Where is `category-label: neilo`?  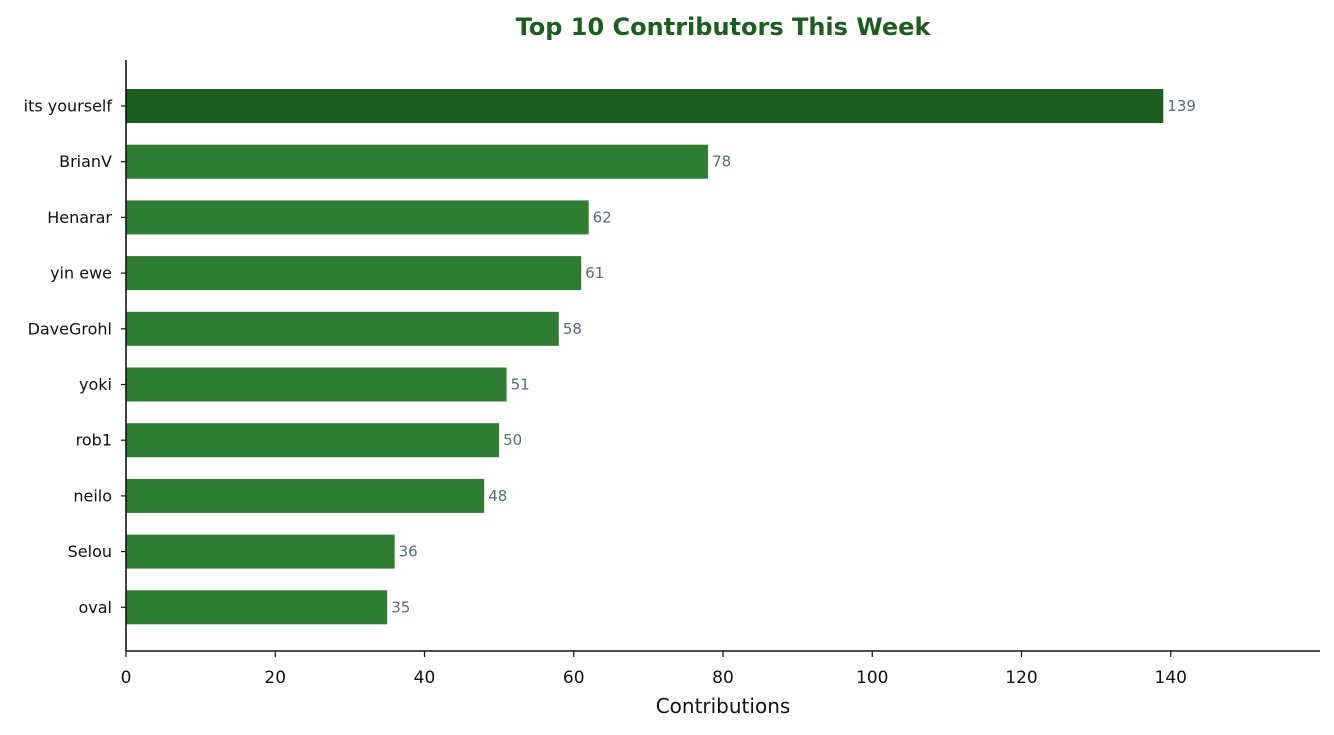
category-label: neilo is located at coordinates (92, 495).